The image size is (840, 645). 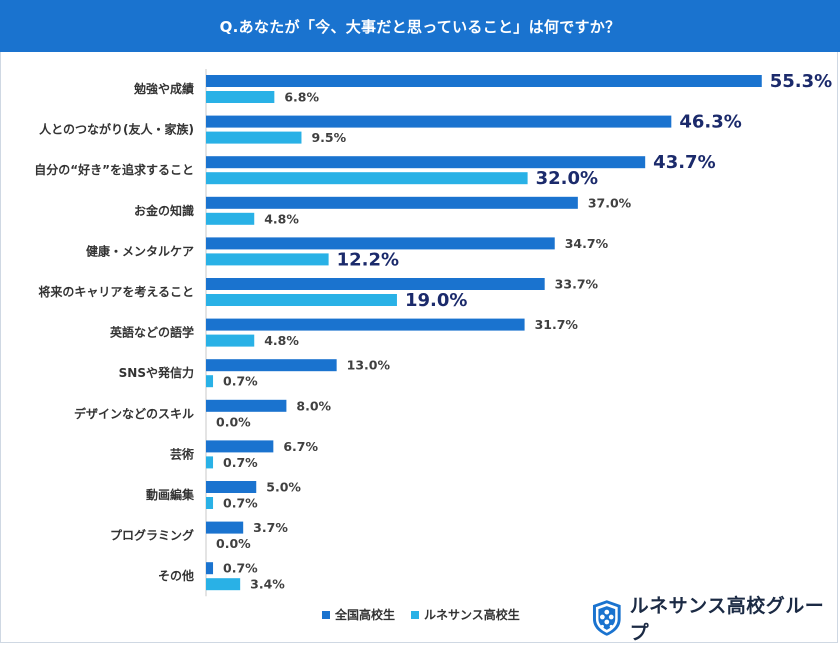 What do you see at coordinates (170, 494) in the screenshot?
I see `category-label: 動画編集` at bounding box center [170, 494].